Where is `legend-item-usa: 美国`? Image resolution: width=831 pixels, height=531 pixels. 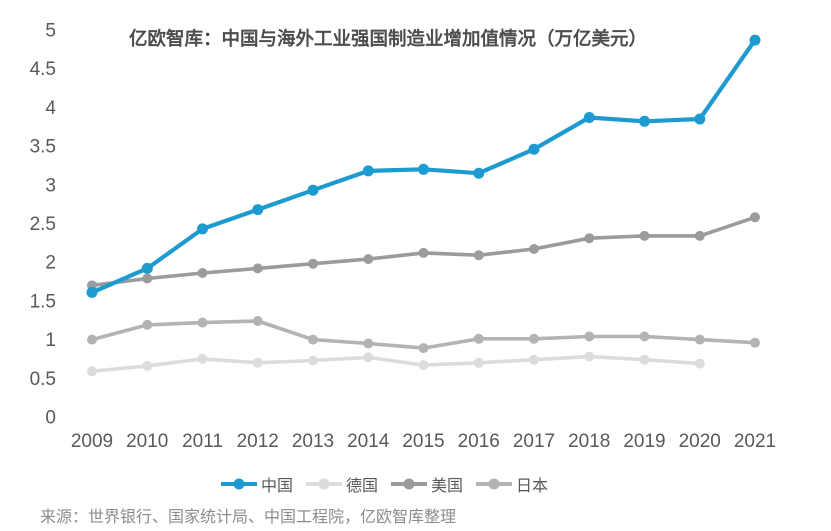 legend-item-usa: 美国 is located at coordinates (427, 484).